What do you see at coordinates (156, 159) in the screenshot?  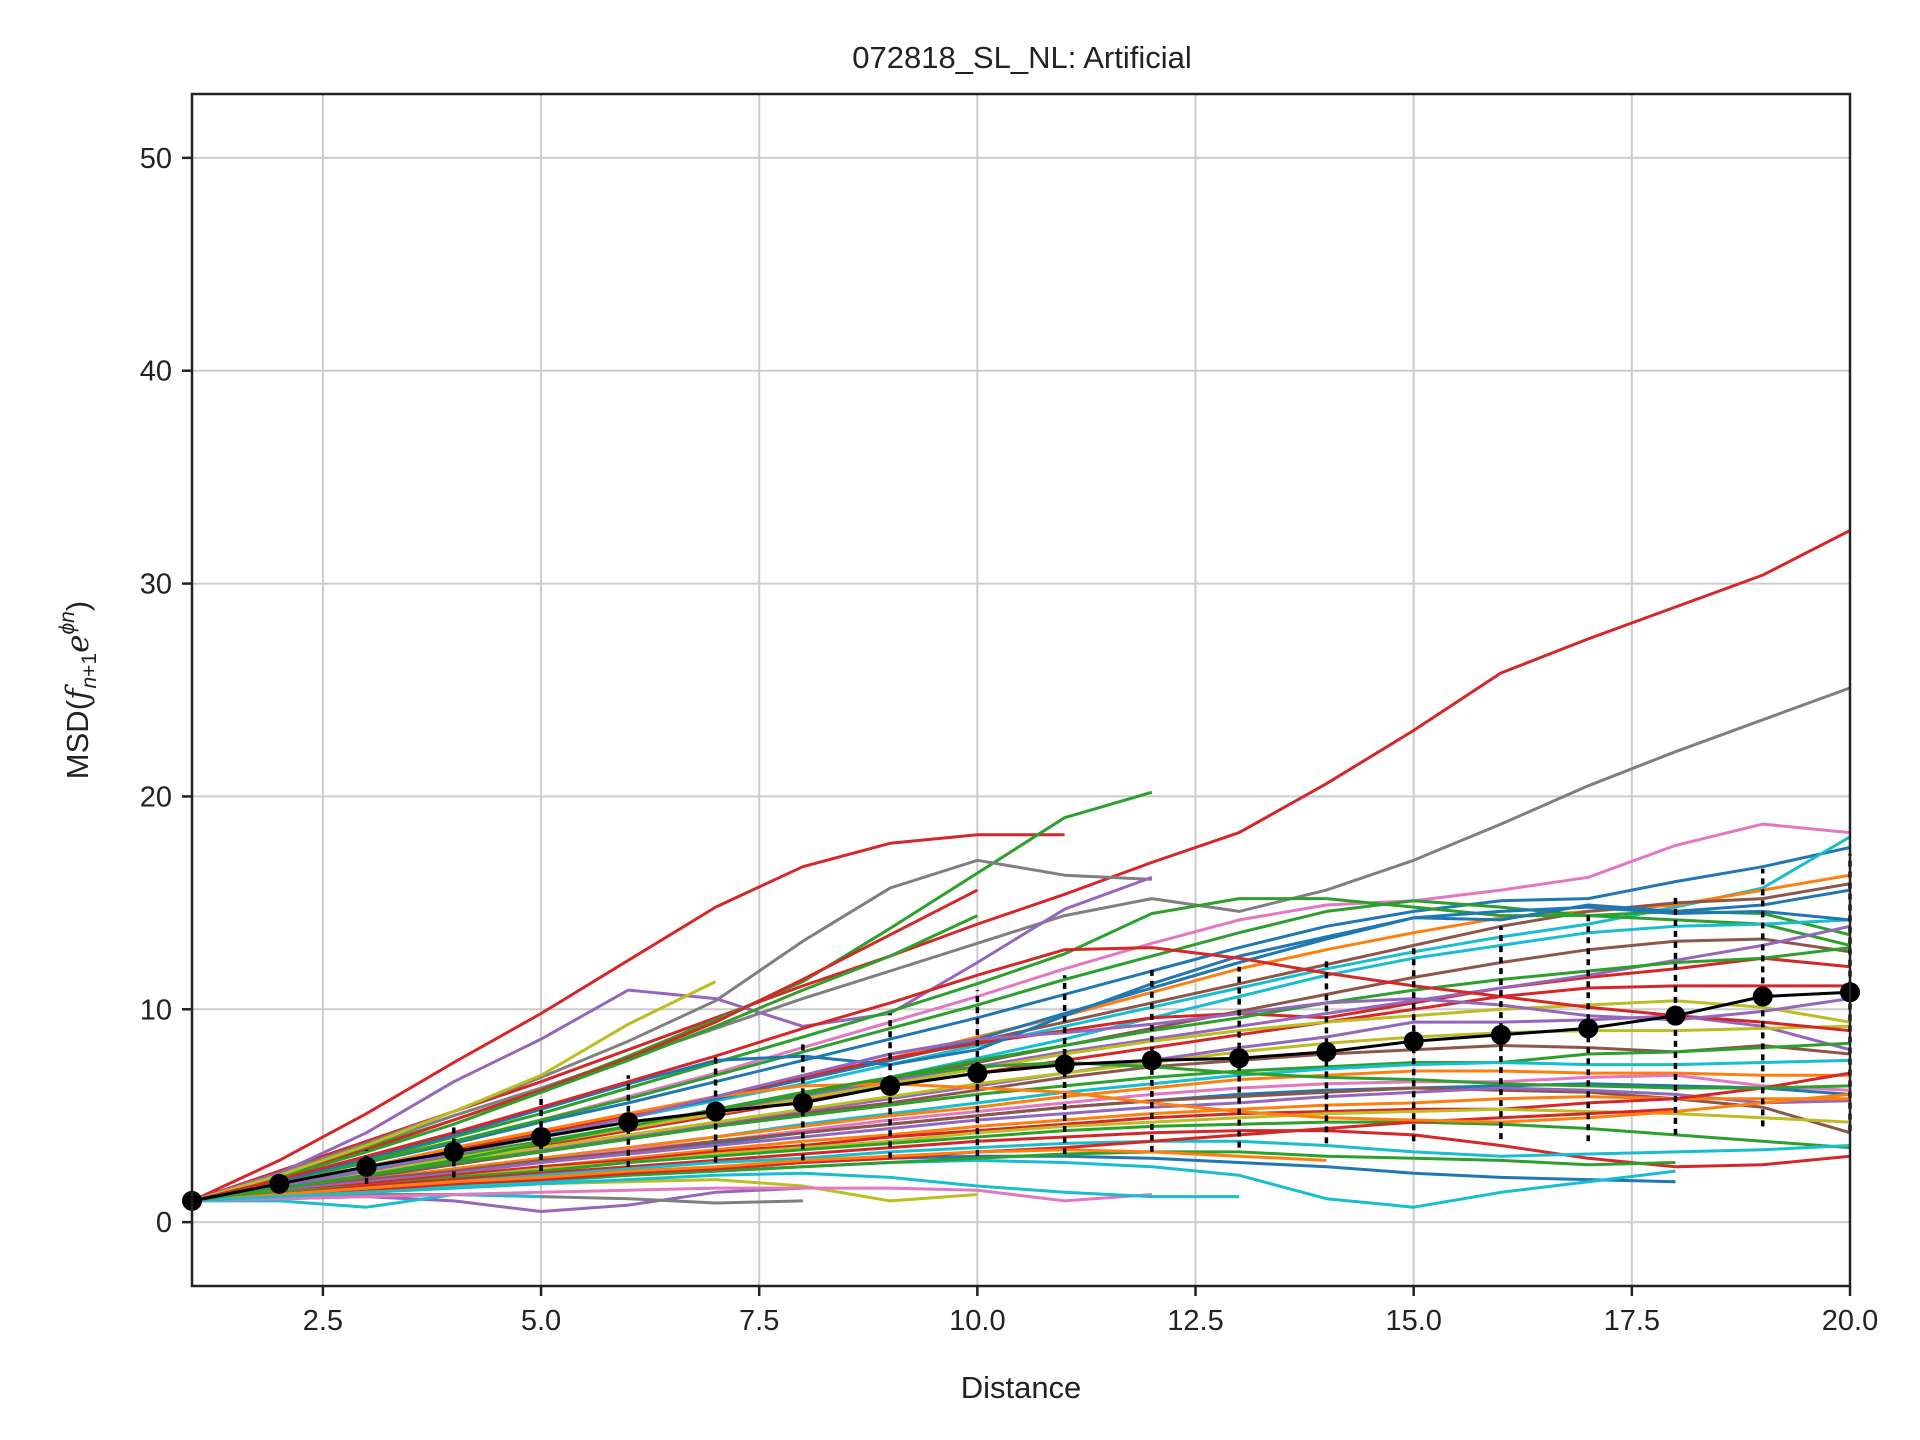 I see `y-tick-label: 50` at bounding box center [156, 159].